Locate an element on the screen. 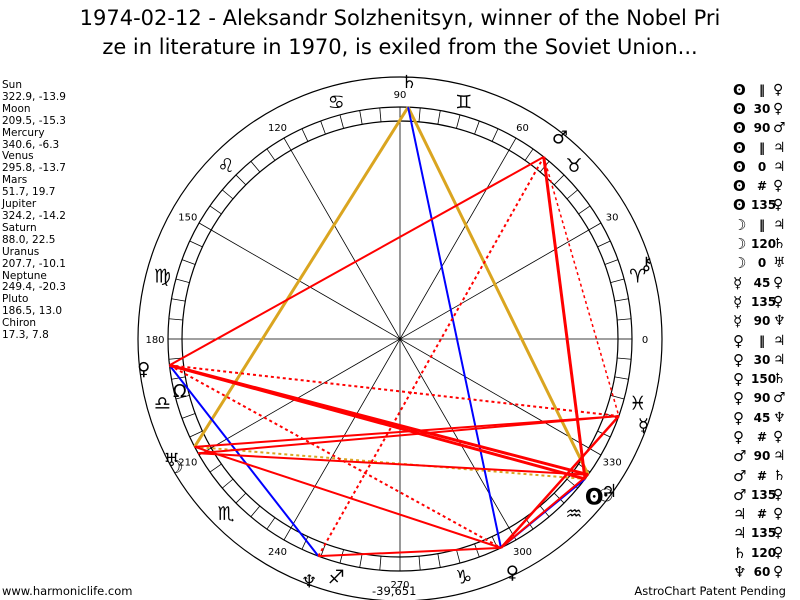 Image resolution: width=800 pixels, height=600 pixels. aspect-symbol: 30 is located at coordinates (762, 359).